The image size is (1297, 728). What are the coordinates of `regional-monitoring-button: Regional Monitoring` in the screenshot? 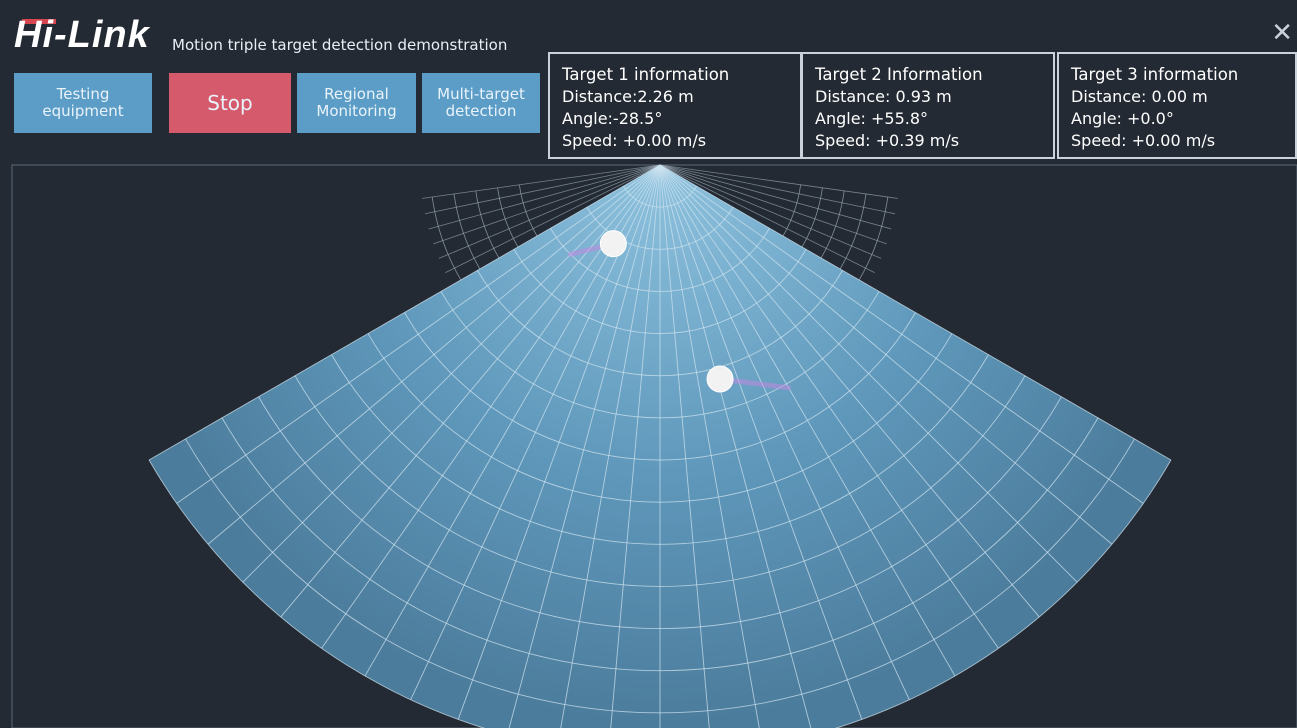 It's located at (356, 103).